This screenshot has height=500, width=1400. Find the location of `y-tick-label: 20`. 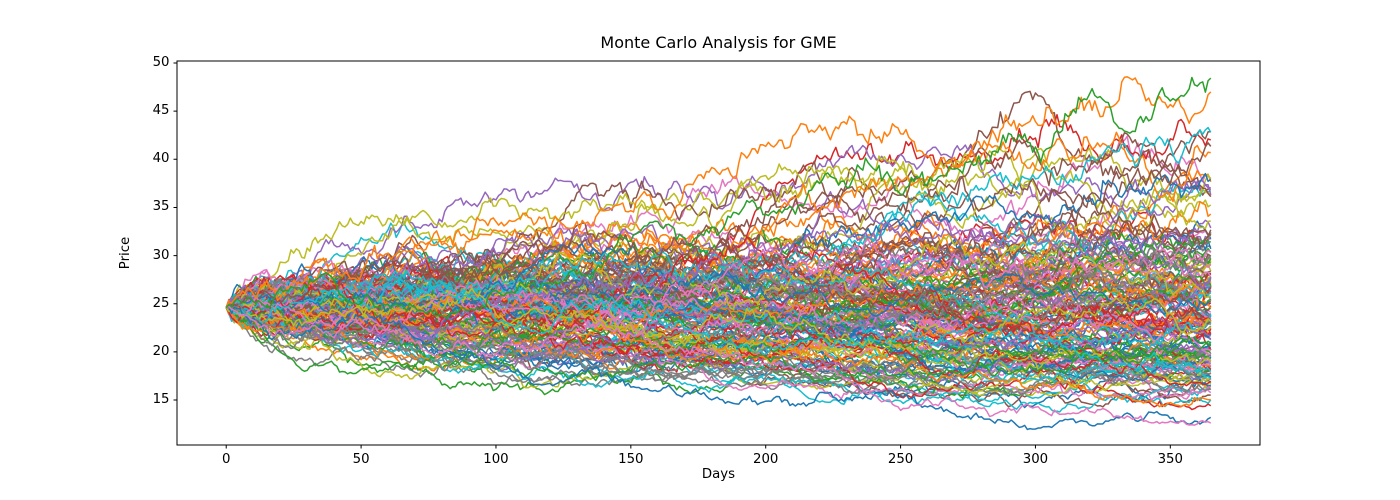

y-tick-label: 20 is located at coordinates (161, 351).